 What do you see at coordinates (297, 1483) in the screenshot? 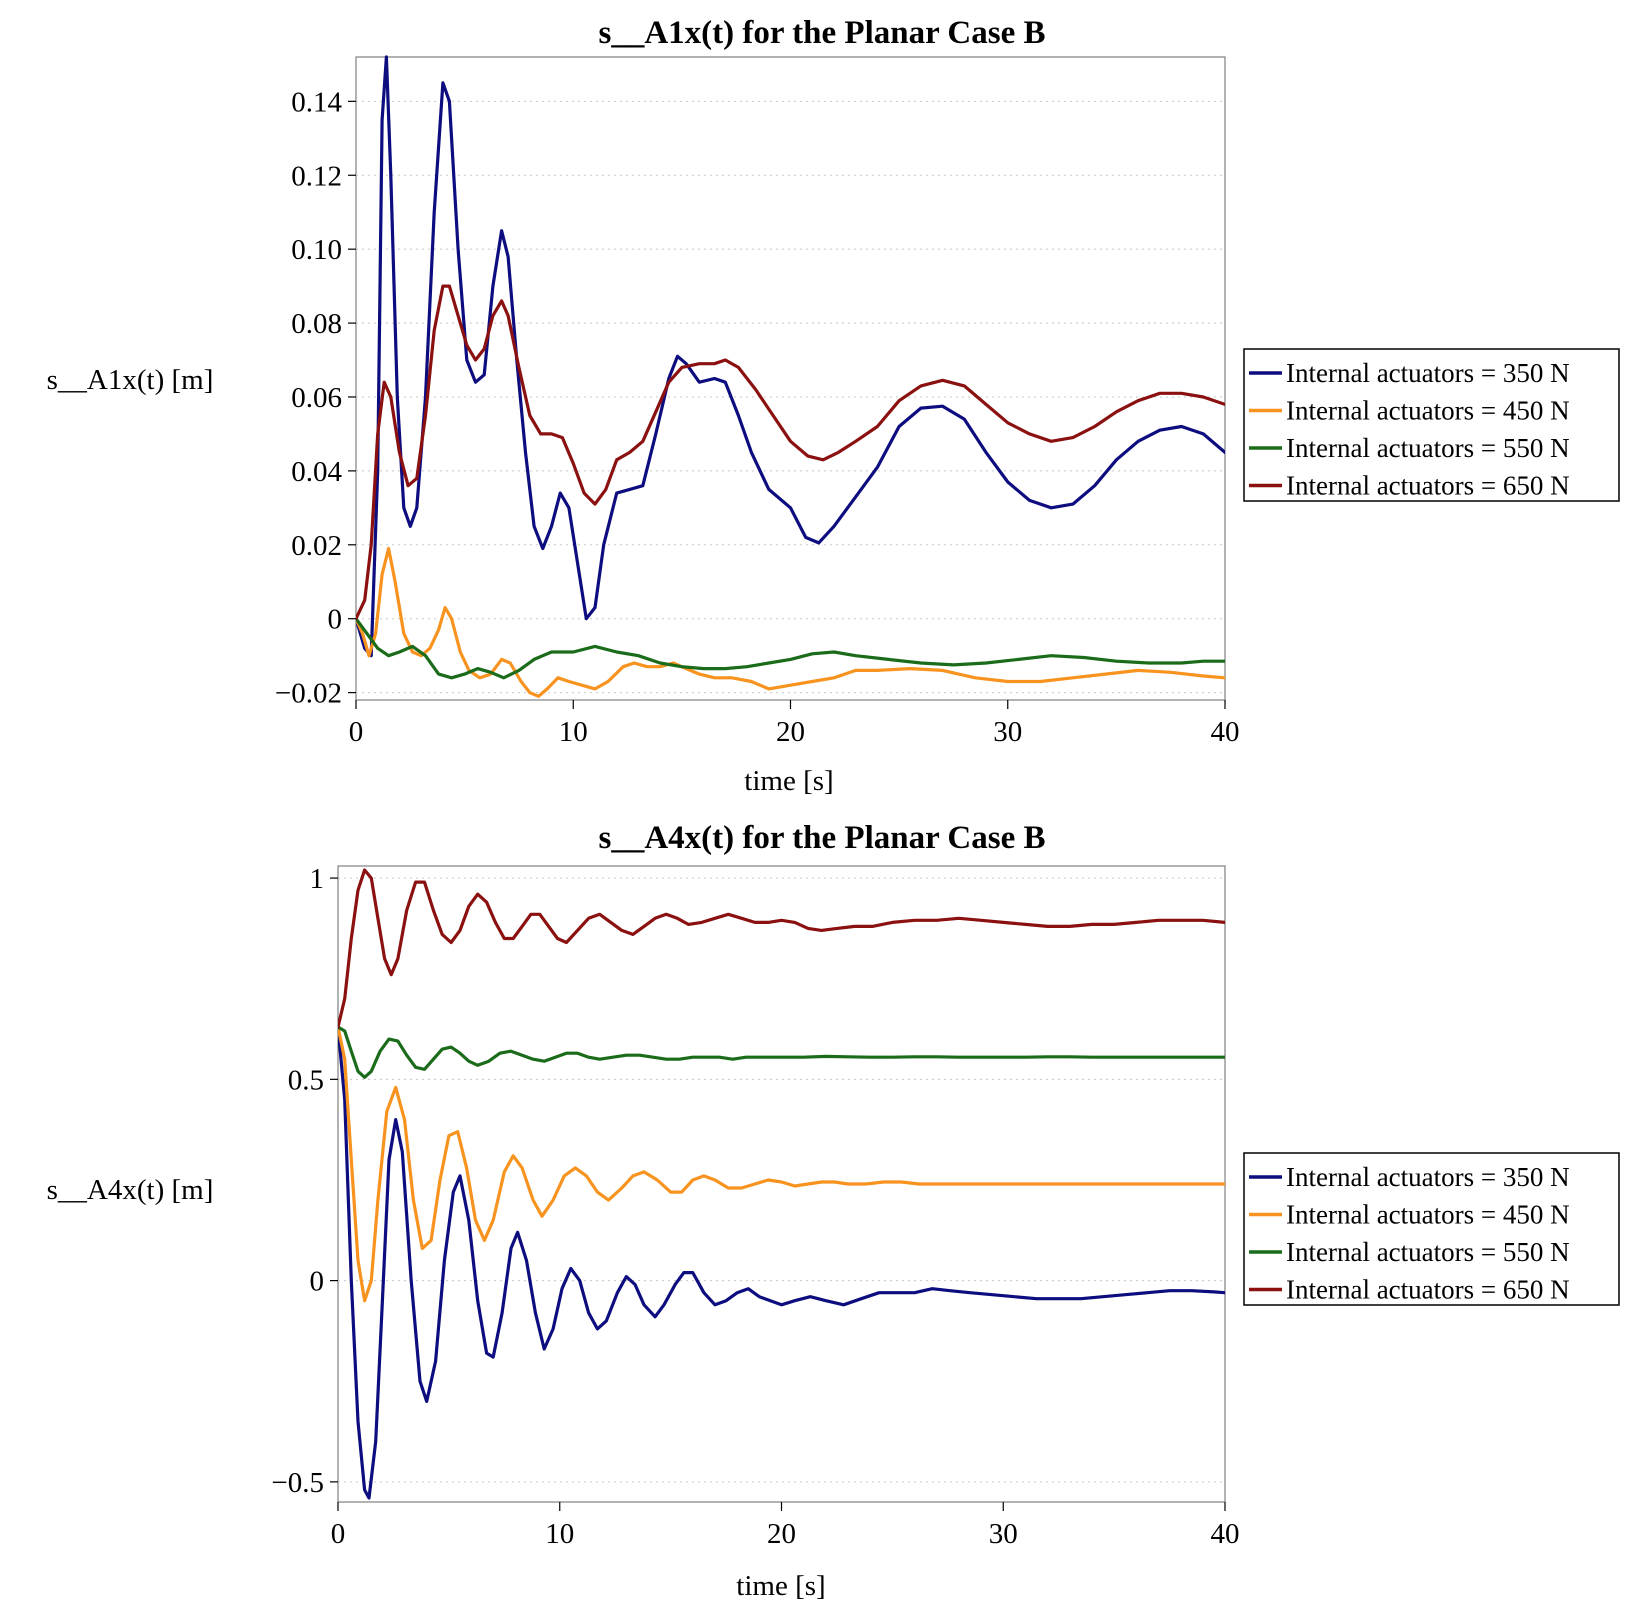
I see `y-tick-label: −0.5` at bounding box center [297, 1483].